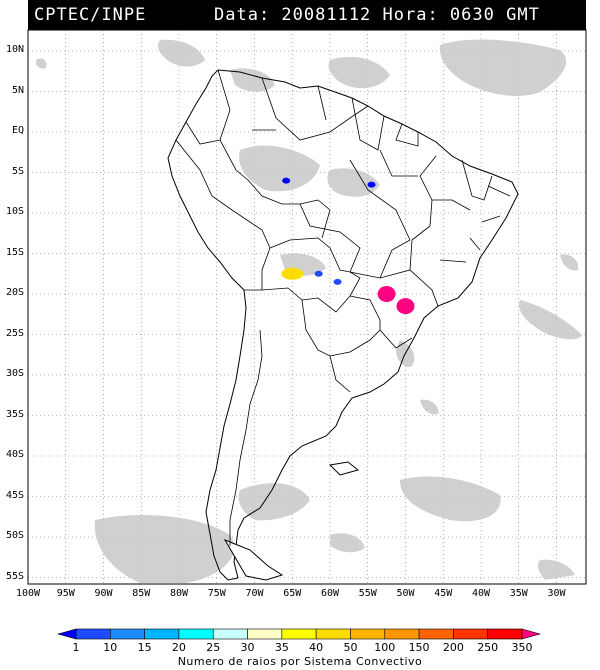  Describe the element at coordinates (178, 647) in the screenshot. I see `legend-value-label: 20` at that location.